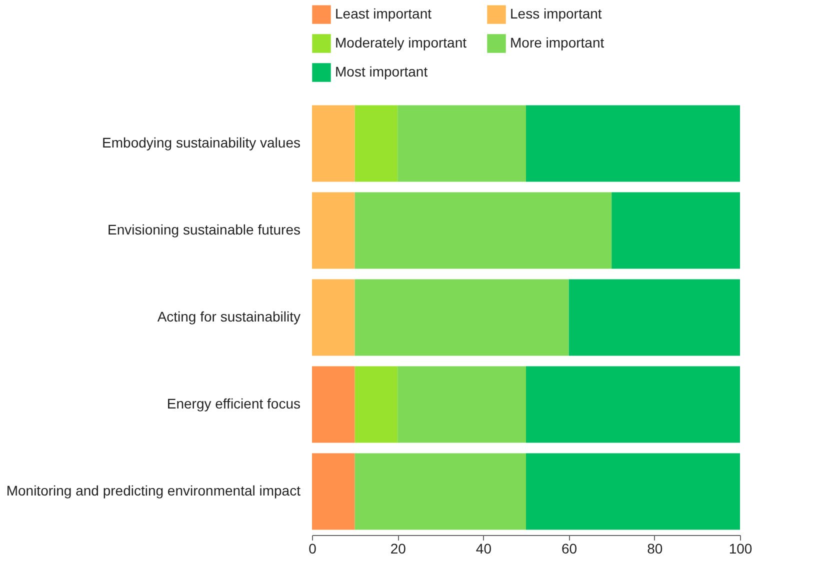  Describe the element at coordinates (228, 316) in the screenshot. I see `y-tick-label: Acting for sustainability` at that location.